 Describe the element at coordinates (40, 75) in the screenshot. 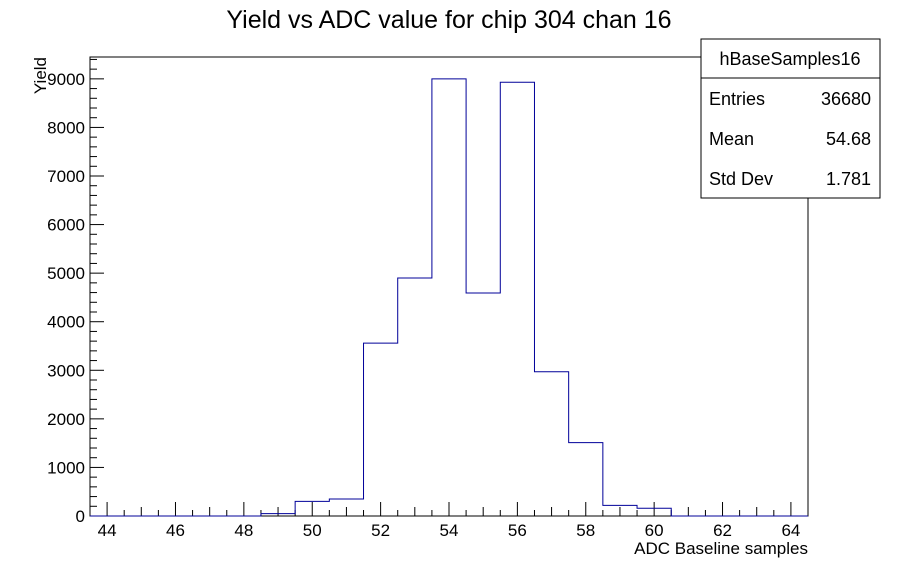

I see `y-axis-title: Yield` at that location.